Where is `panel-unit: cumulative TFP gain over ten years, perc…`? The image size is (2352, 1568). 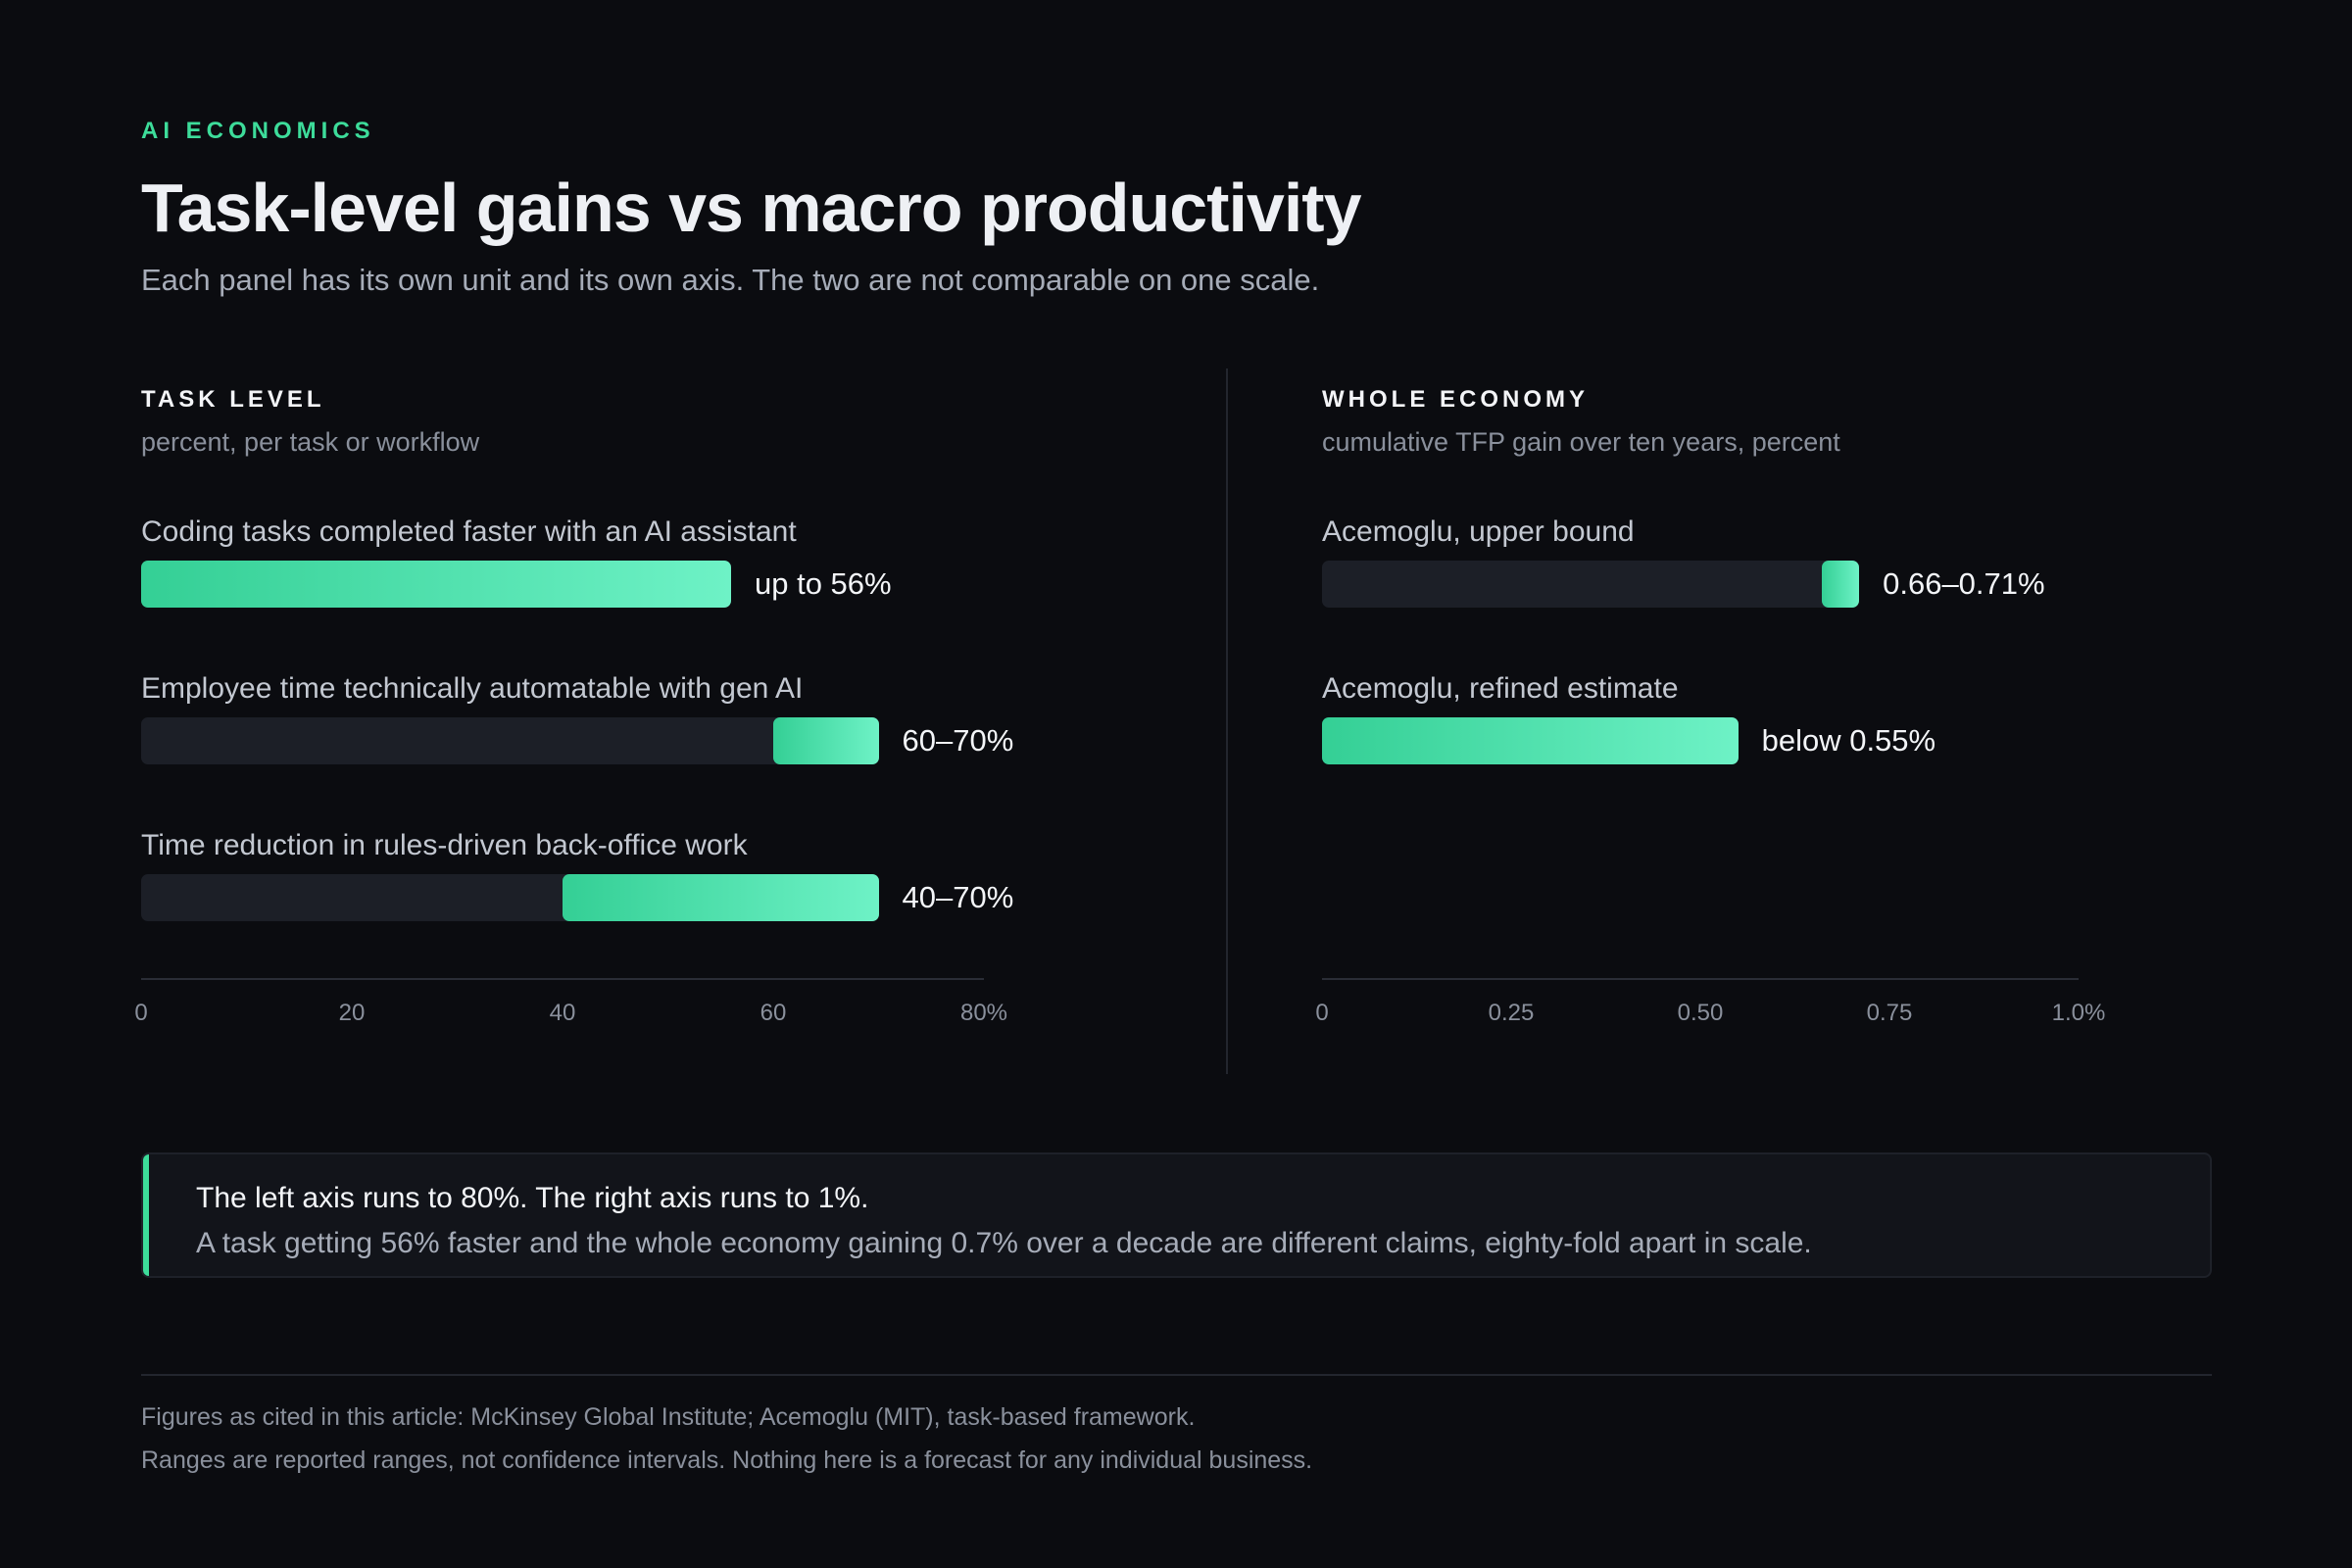
panel-unit: cumulative TFP gain over ten years, perc… is located at coordinates (1581, 442).